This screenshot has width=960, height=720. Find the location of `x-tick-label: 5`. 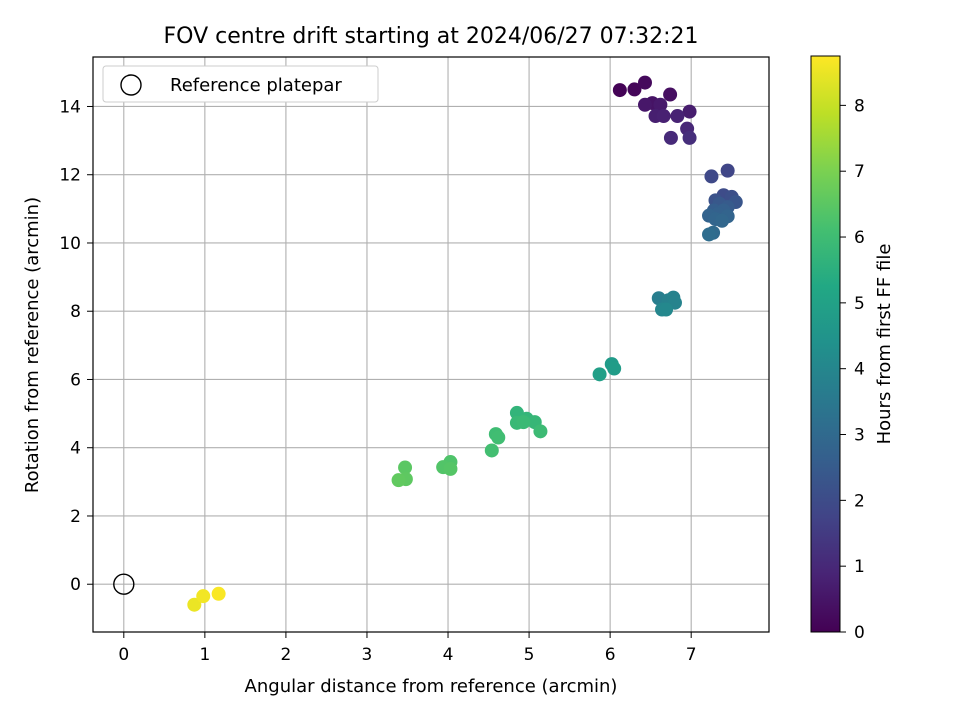

x-tick-label: 5 is located at coordinates (529, 655).